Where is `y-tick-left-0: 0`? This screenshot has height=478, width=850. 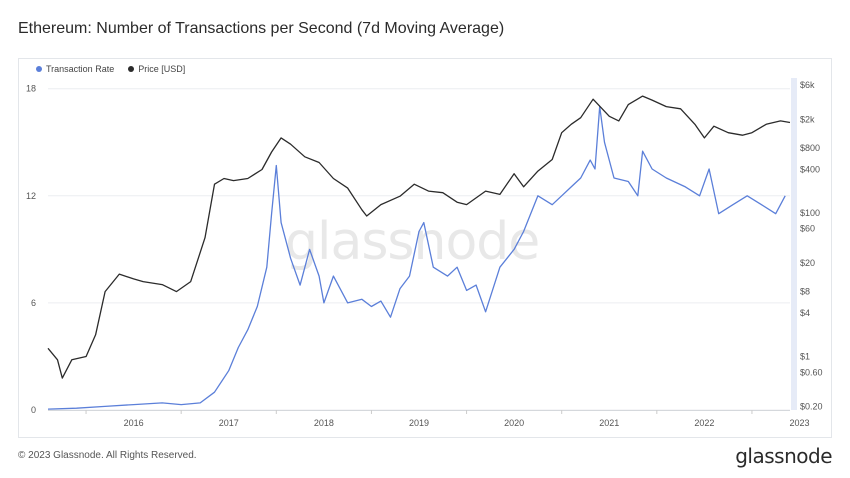
y-tick-left-0: 0 is located at coordinates (33, 410).